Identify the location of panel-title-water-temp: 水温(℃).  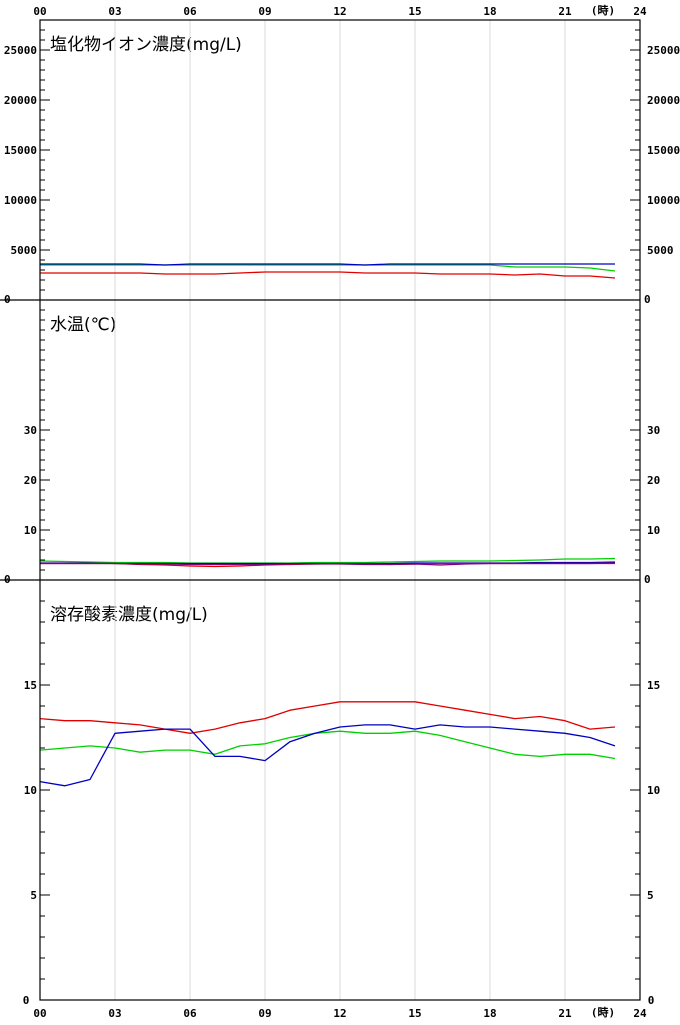
(83, 325).